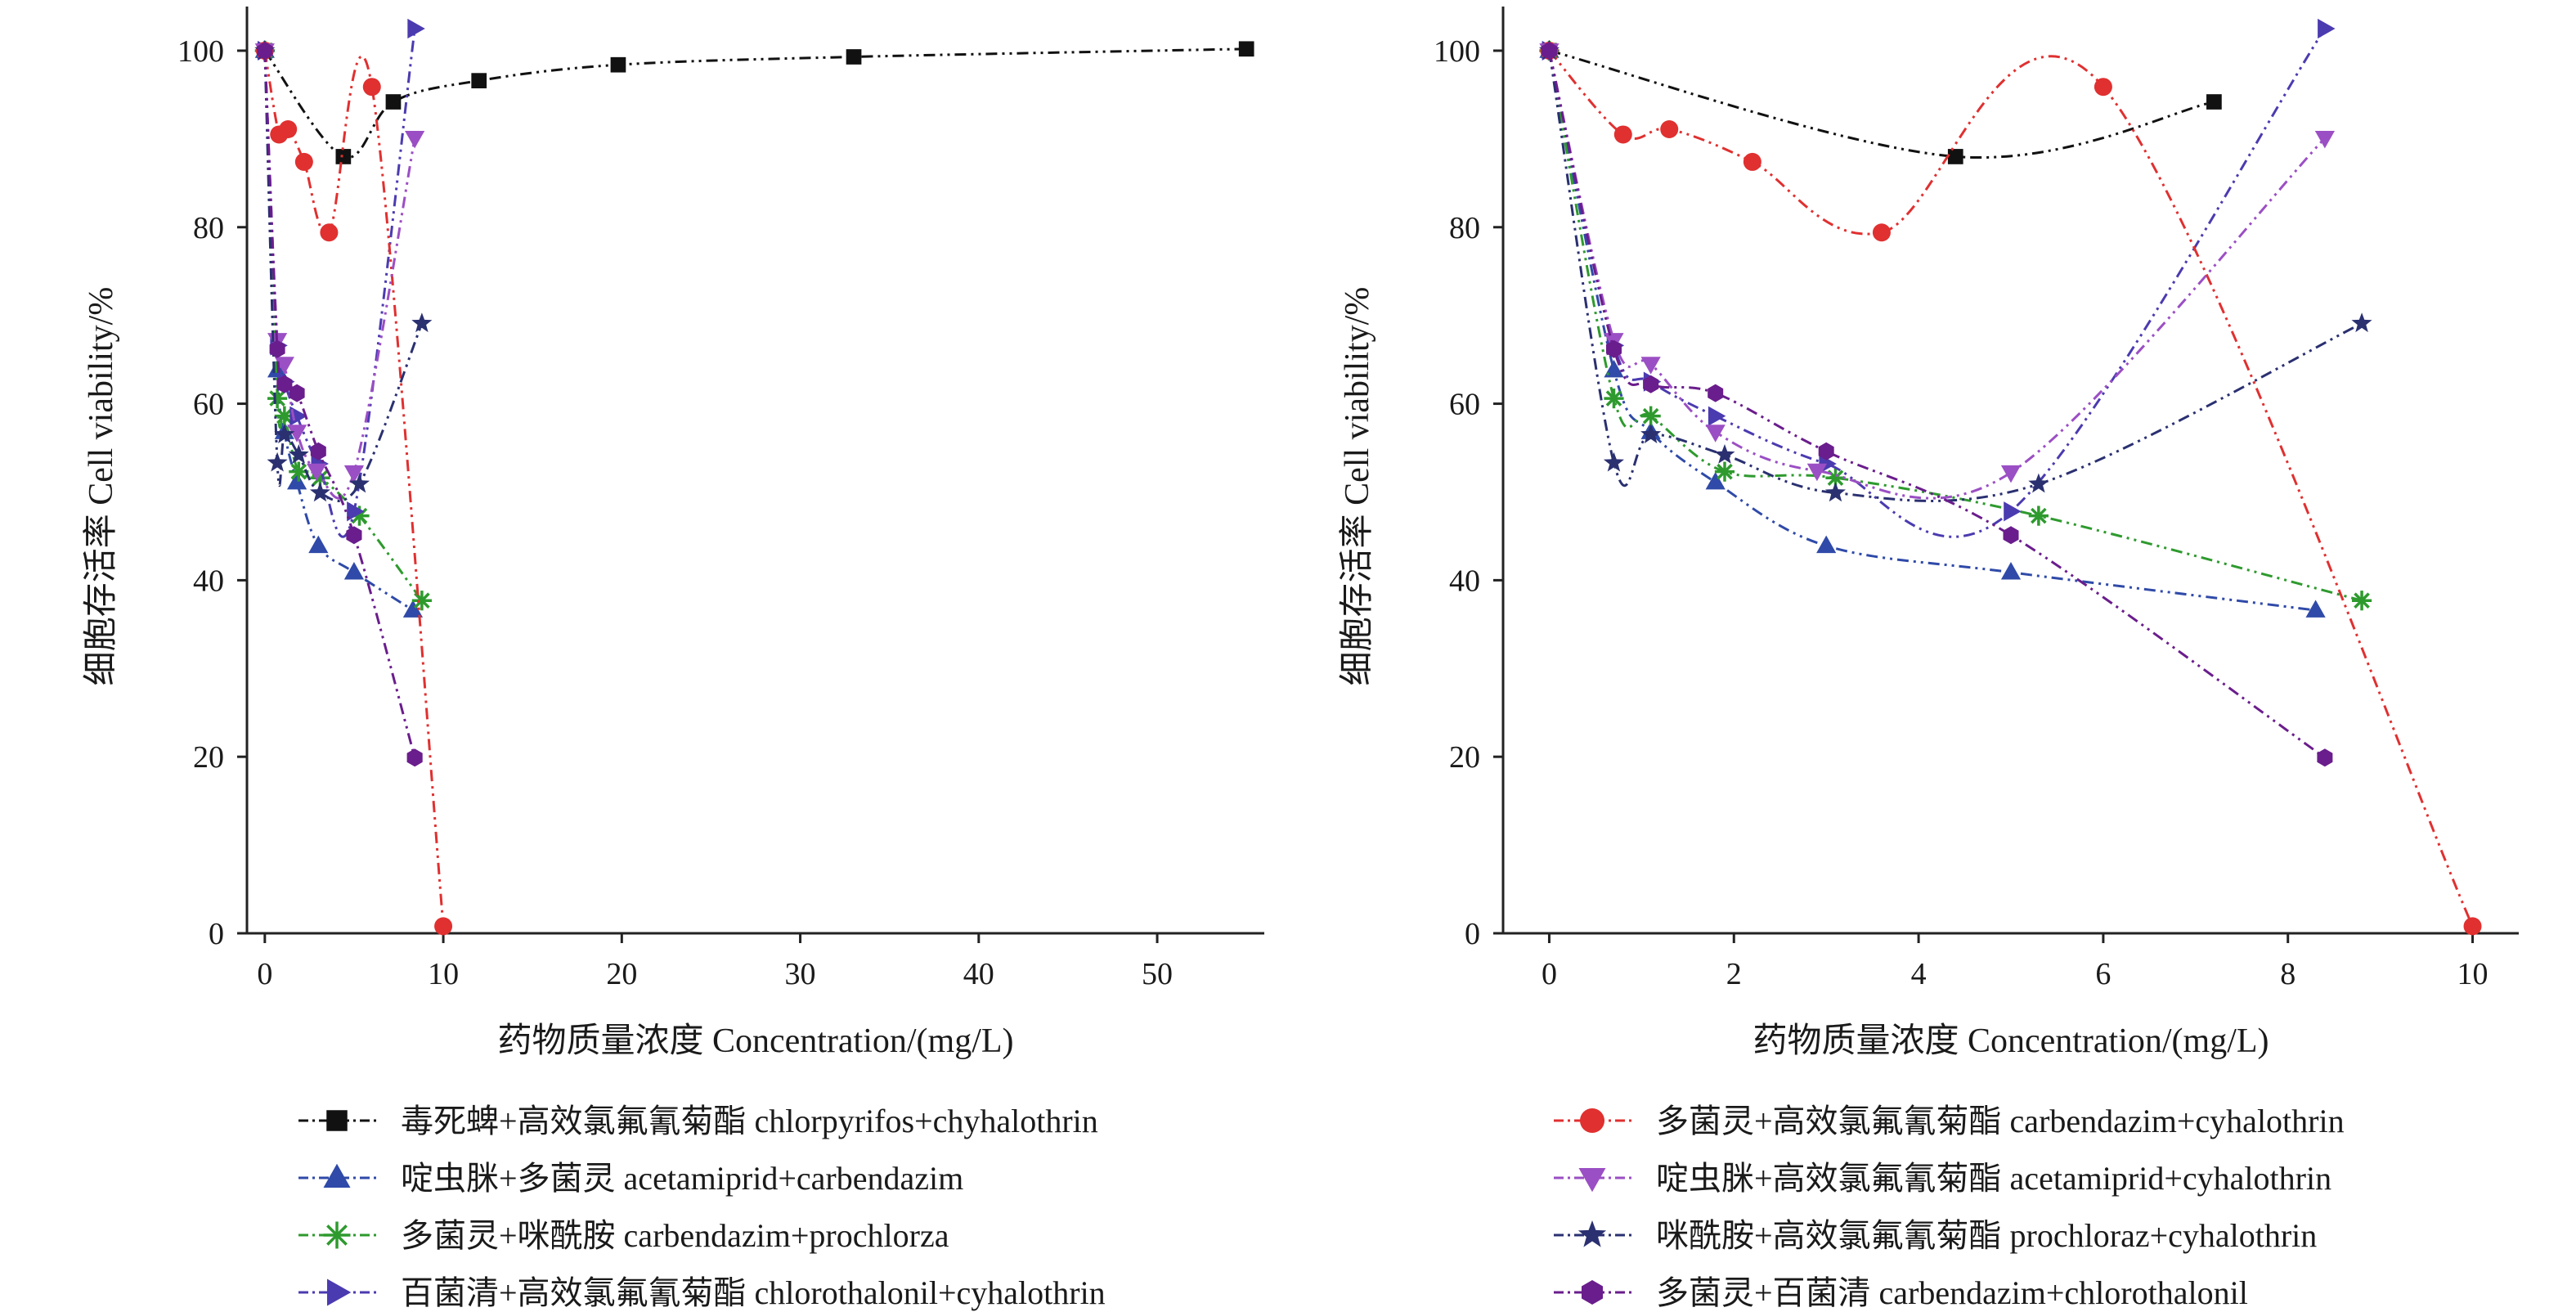 This screenshot has height=1312, width=2576. Describe the element at coordinates (631, 1178) in the screenshot. I see `left-legend-item-acetamiprid-carbendazim: 啶虫脒+多菌灵 acetamiprid+carbendazim` at that location.